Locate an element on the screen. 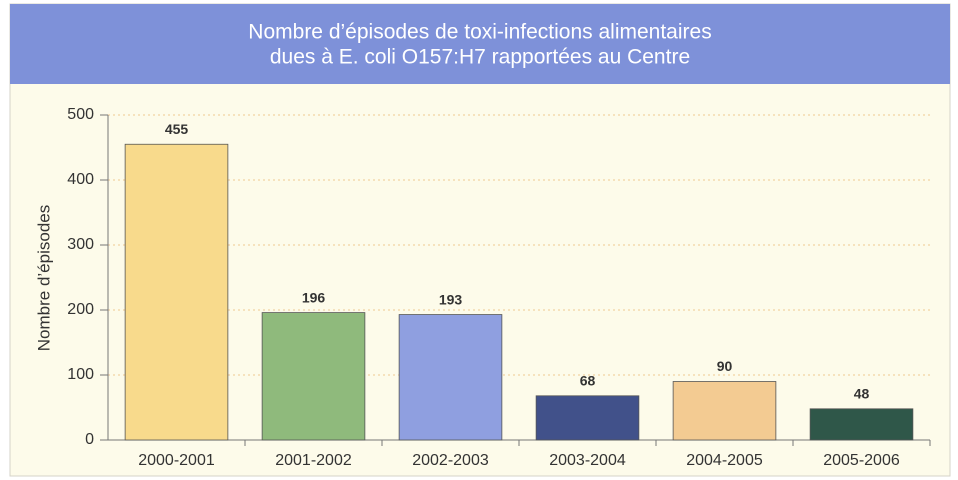  x-tick-label: 2002-2003 is located at coordinates (450, 460).